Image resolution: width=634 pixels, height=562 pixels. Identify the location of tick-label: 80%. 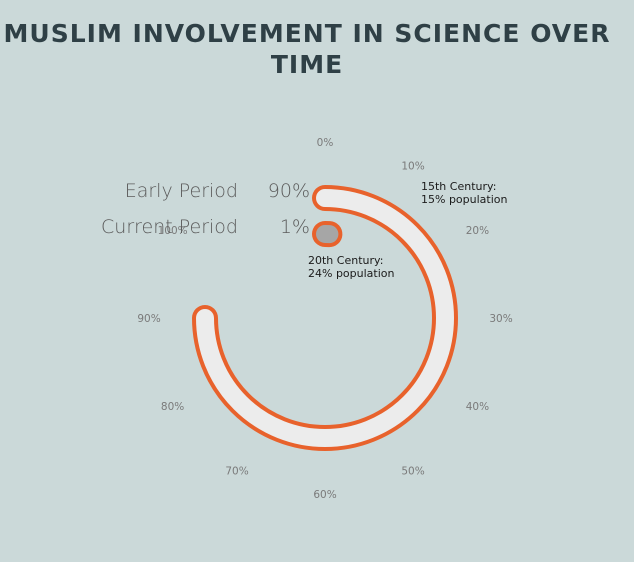
(172, 407).